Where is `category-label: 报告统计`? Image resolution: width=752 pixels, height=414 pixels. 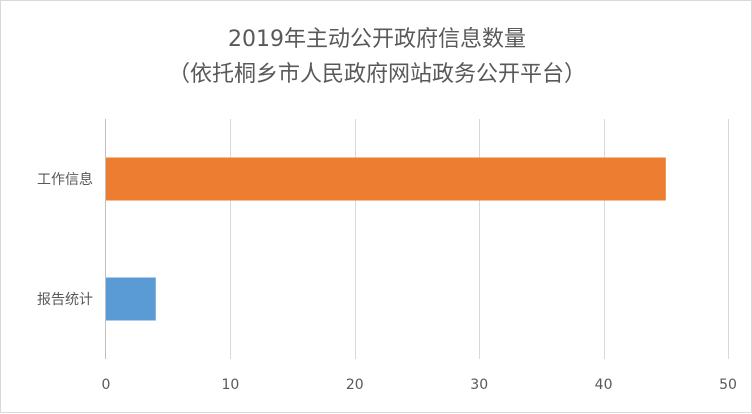
category-label: 报告统计 is located at coordinates (65, 300).